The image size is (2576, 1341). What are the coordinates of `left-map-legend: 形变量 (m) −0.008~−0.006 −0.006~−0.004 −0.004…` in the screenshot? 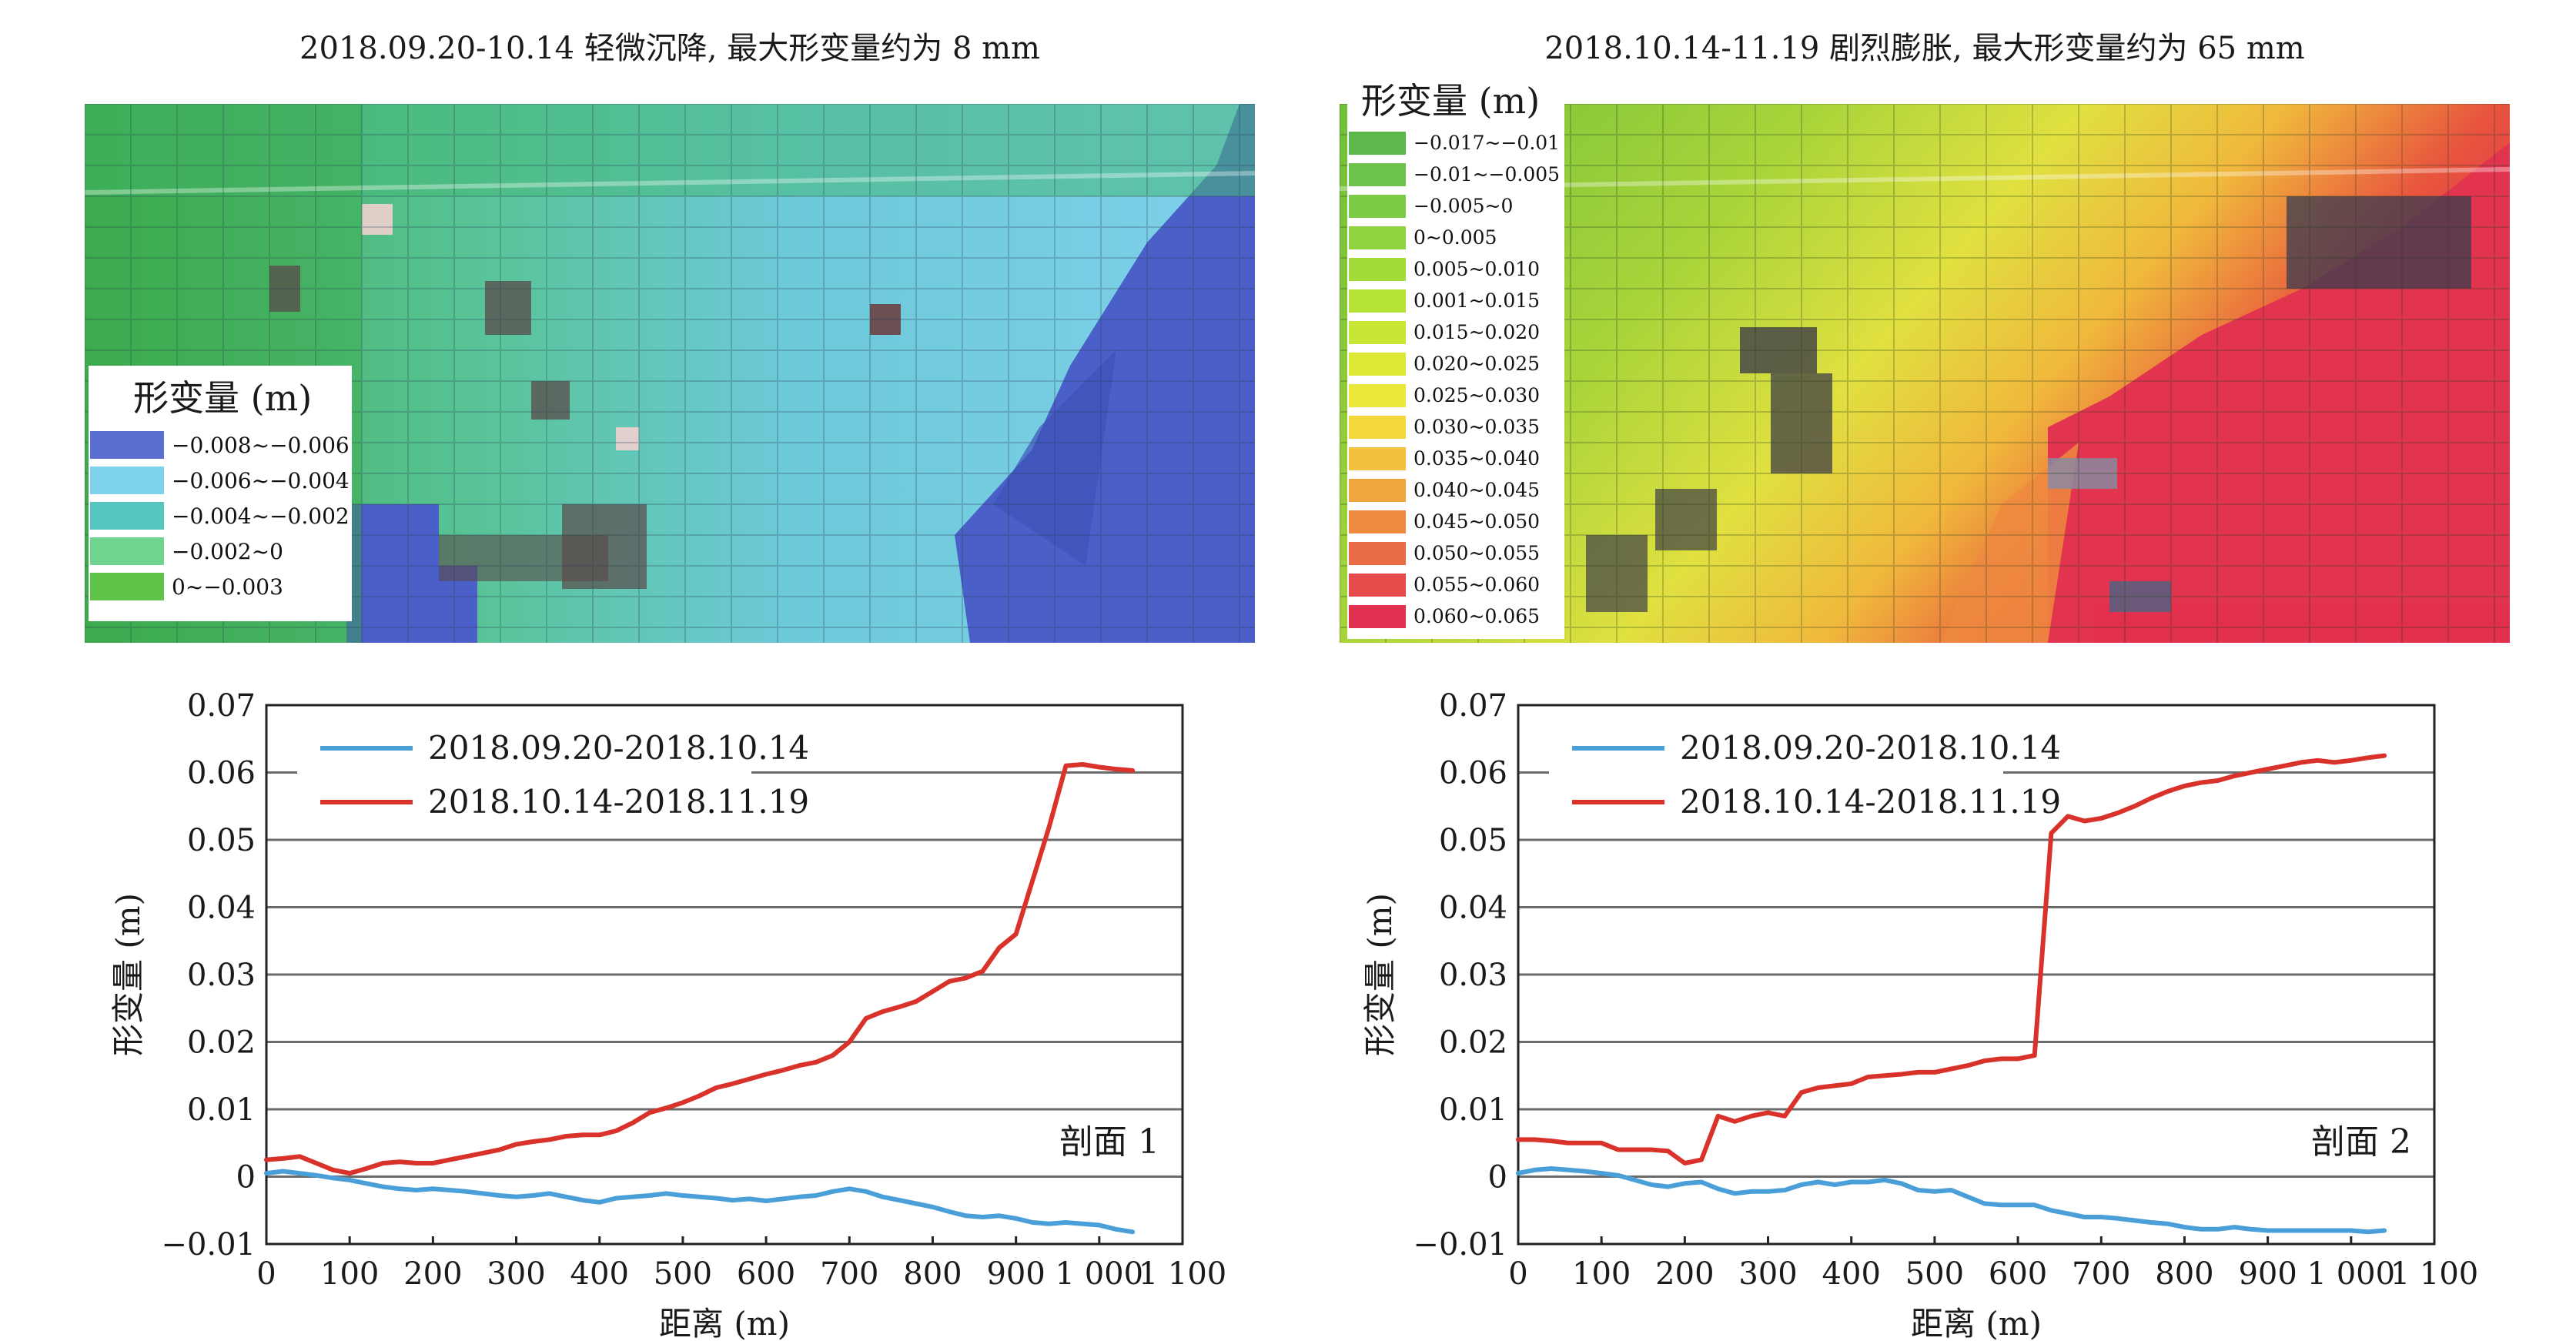 It's located at (221, 493).